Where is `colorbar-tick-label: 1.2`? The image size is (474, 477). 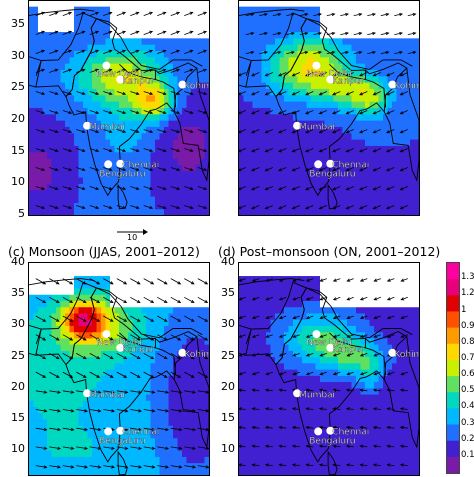
colorbar-tick-label: 1.2 is located at coordinates (467, 293).